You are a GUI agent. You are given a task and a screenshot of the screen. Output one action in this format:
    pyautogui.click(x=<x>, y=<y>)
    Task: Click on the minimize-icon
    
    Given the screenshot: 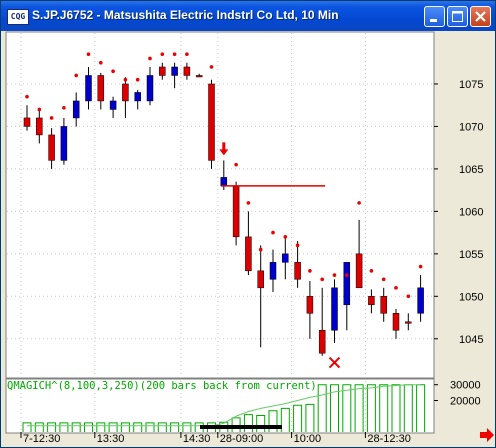 What is the action you would take?
    pyautogui.click(x=433, y=20)
    